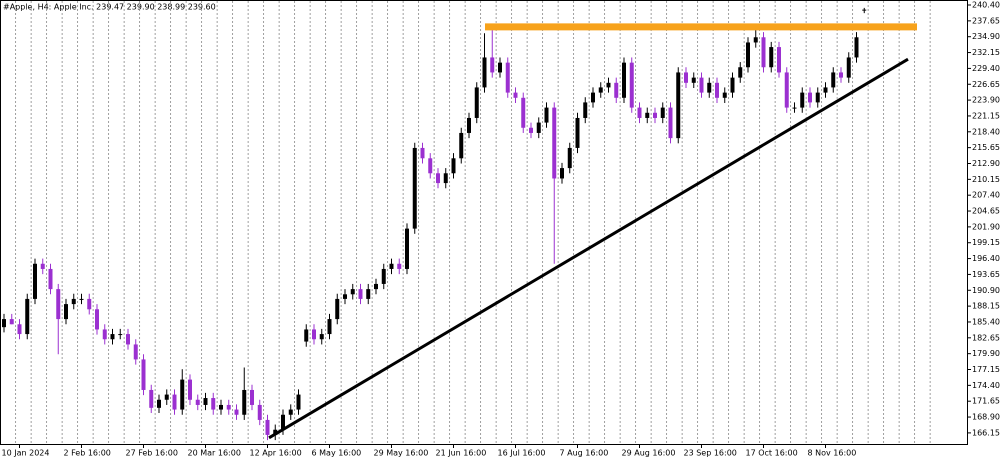  I want to click on y-tick-label: 182.65, so click(986, 337).